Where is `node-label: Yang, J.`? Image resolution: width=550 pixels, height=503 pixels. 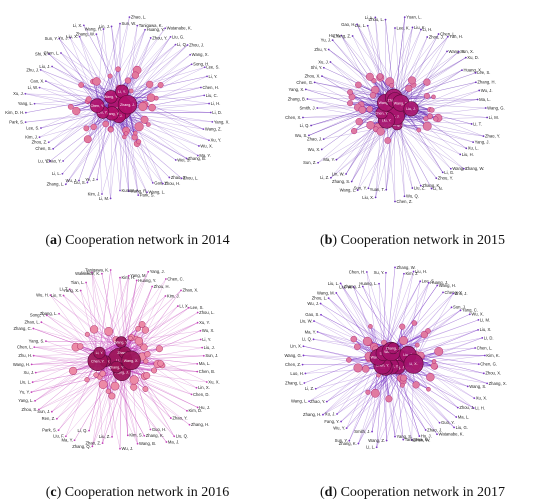
node-label: Yang, J. is located at coordinates (482, 141).